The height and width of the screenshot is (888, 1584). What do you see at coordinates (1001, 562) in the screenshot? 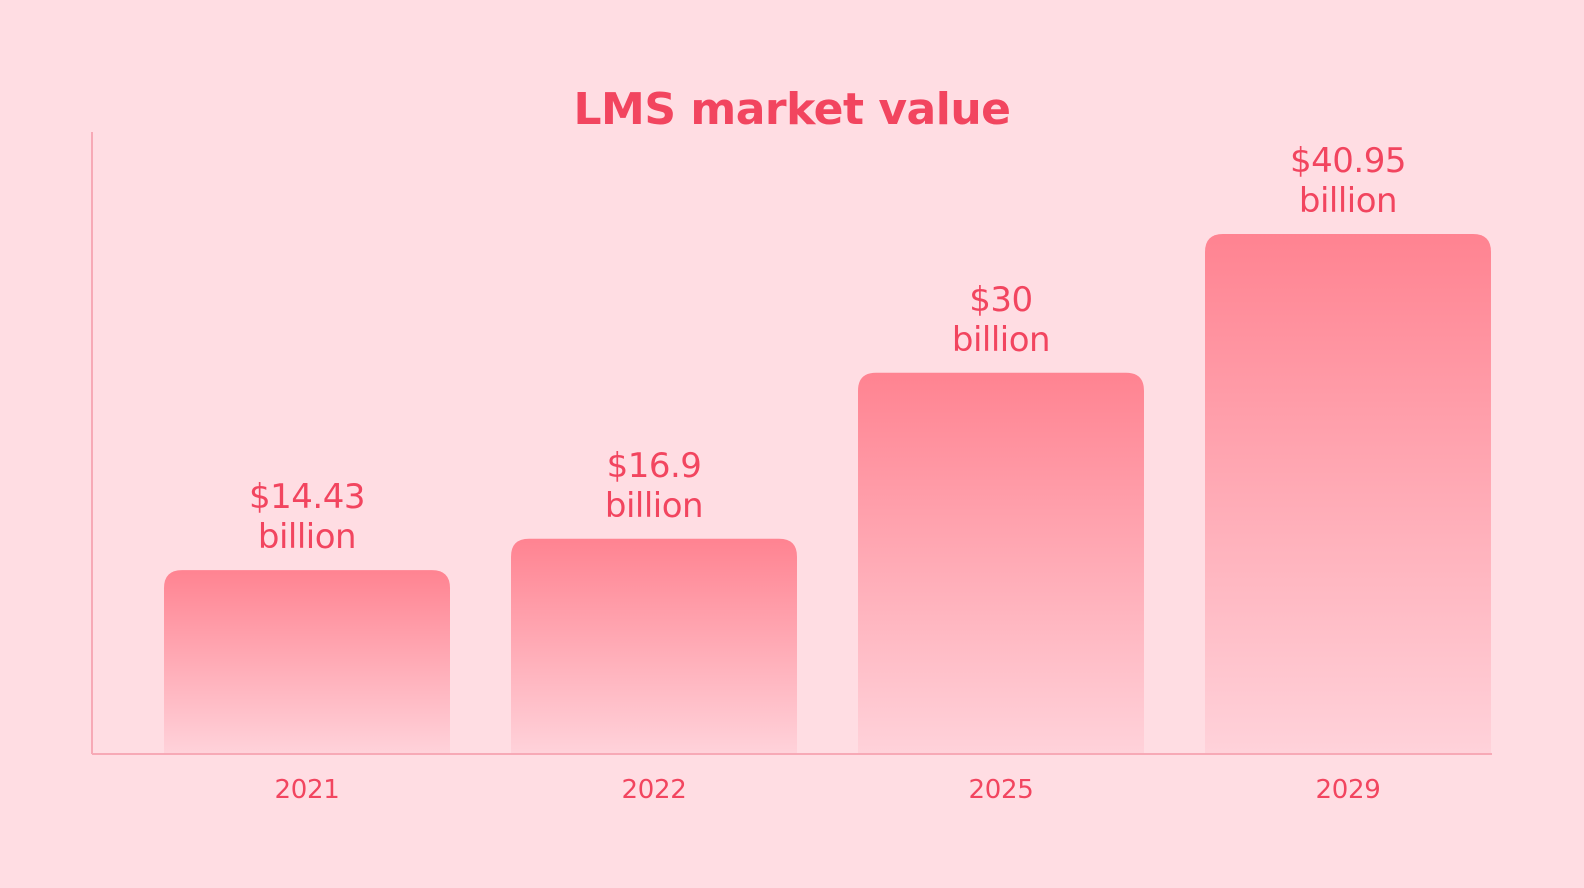
I see `bar-2025` at bounding box center [1001, 562].